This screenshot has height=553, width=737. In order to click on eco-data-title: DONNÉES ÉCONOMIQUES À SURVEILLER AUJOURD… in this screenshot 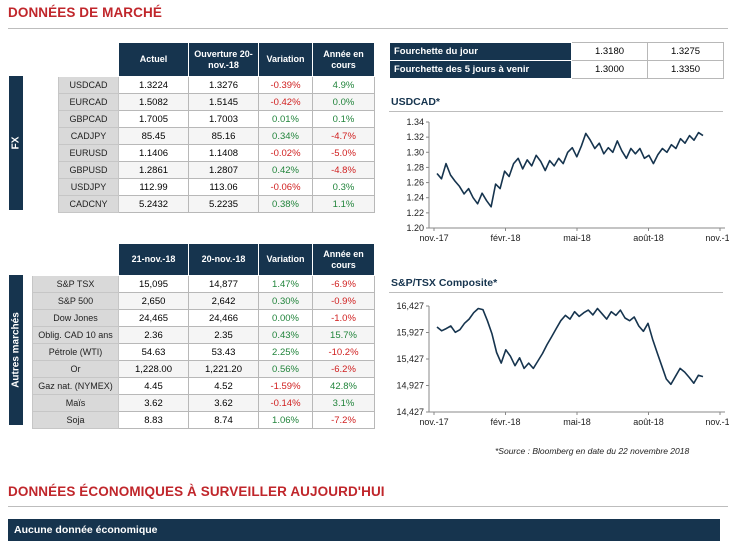, I will do `click(196, 491)`.